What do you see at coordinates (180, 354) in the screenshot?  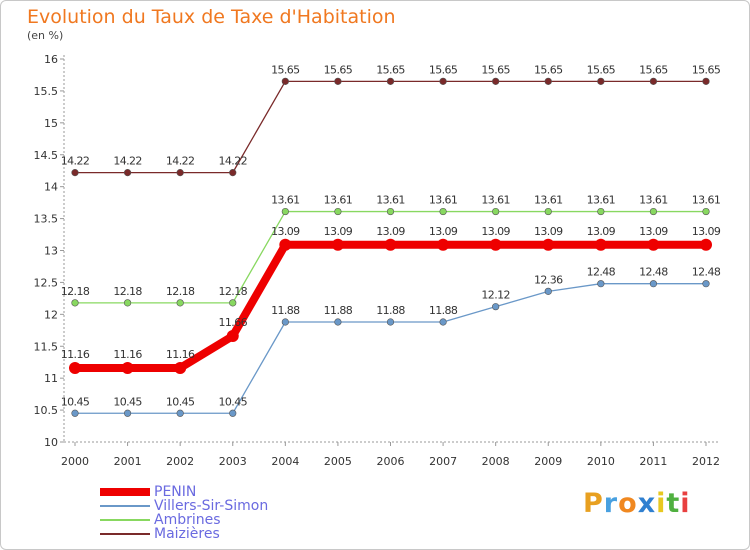 I see `data-label-penin: 11.16` at bounding box center [180, 354].